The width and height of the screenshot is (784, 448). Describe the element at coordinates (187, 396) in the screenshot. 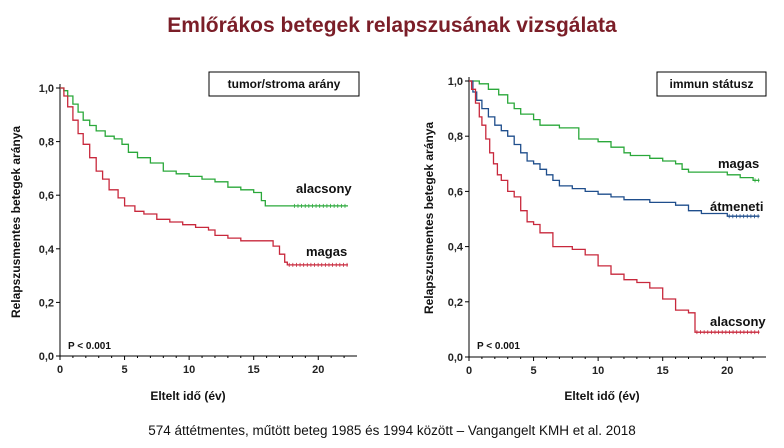

I see `x-axis-label: Eltelt idő (év)` at that location.